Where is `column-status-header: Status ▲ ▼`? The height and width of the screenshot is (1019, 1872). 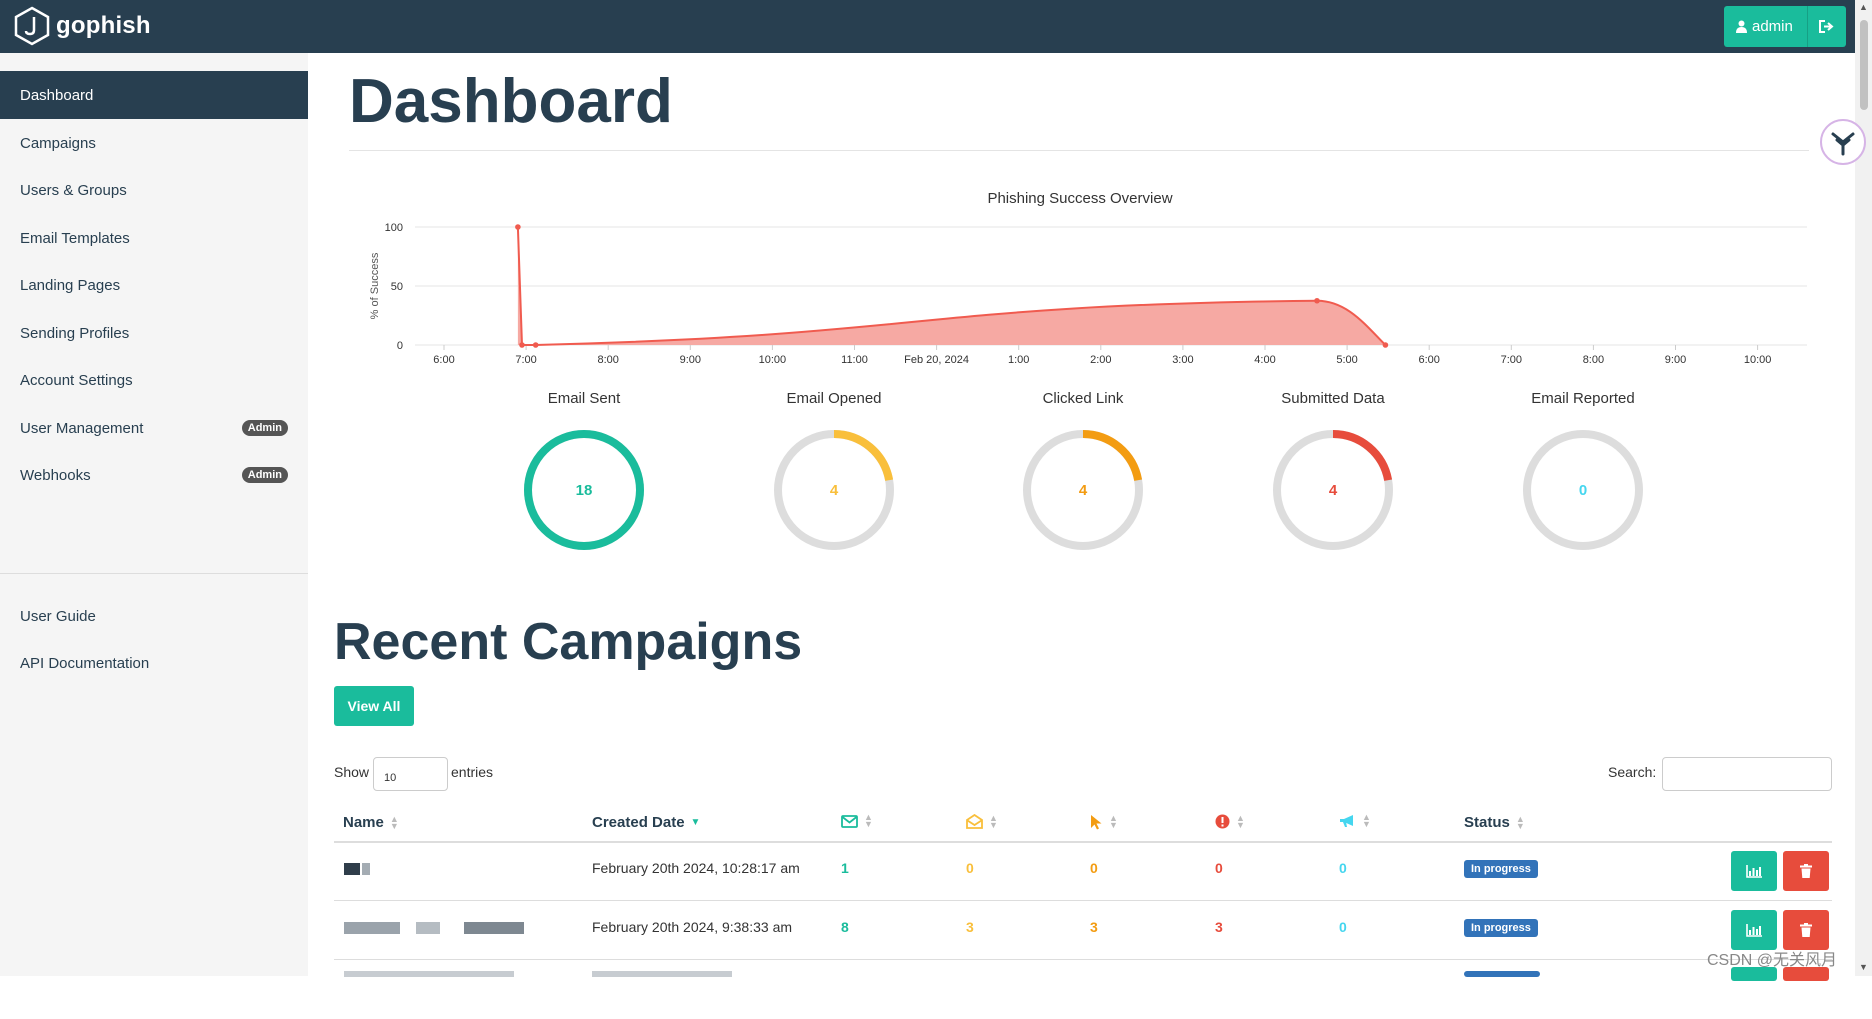 column-status-header: Status ▲ ▼ is located at coordinates (1494, 822).